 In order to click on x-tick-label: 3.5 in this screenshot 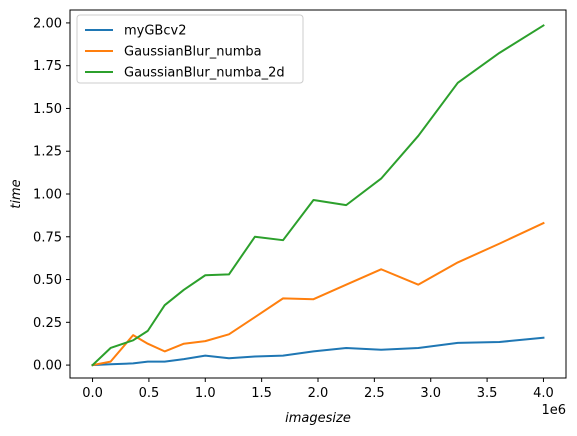, I will do `click(487, 393)`.